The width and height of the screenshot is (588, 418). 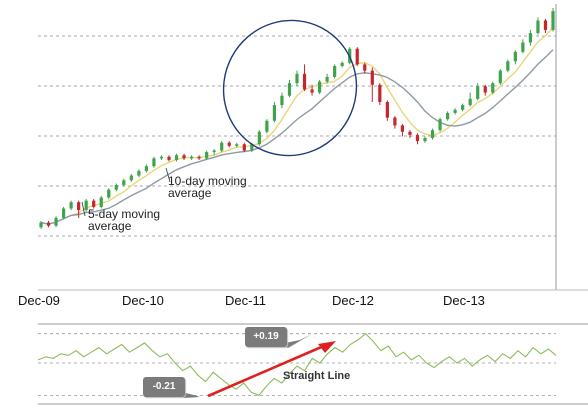 What do you see at coordinates (245, 300) in the screenshot?
I see `x-tick-label: Dec-11` at bounding box center [245, 300].